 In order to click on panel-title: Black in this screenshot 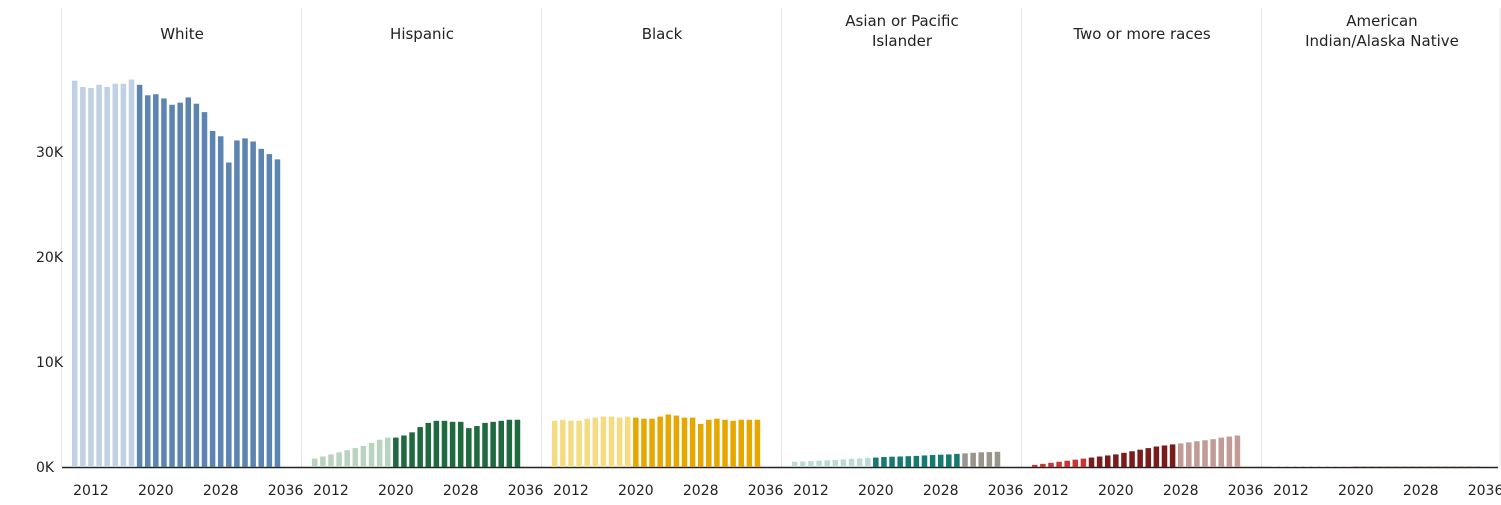, I will do `click(662, 34)`.